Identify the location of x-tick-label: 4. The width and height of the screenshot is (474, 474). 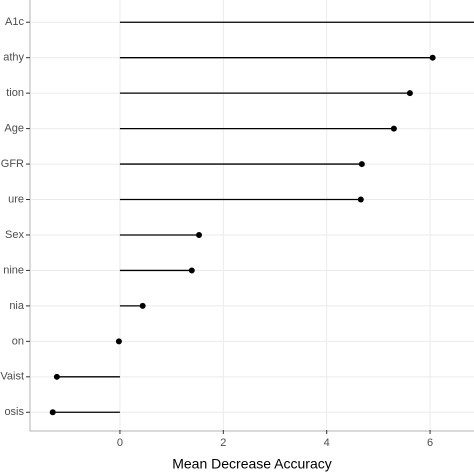
(327, 443).